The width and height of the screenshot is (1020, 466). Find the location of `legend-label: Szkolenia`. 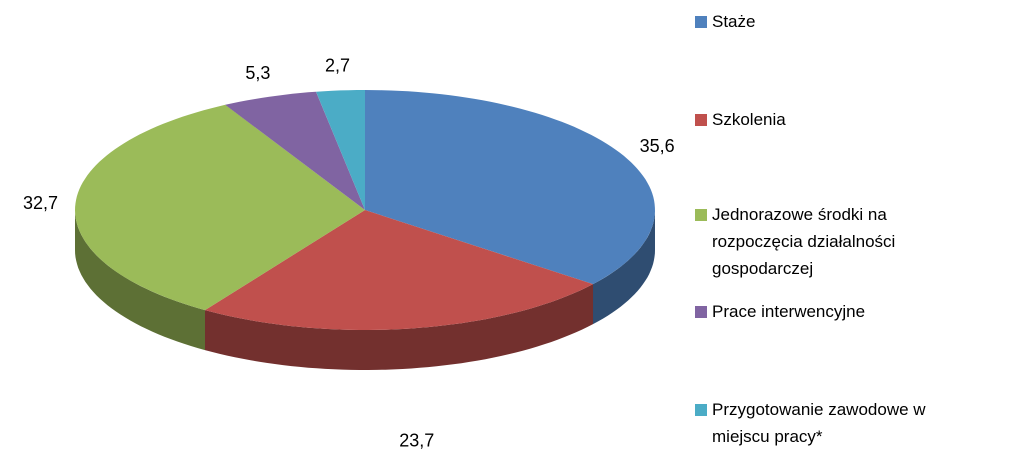

legend-label: Szkolenia is located at coordinates (749, 119).